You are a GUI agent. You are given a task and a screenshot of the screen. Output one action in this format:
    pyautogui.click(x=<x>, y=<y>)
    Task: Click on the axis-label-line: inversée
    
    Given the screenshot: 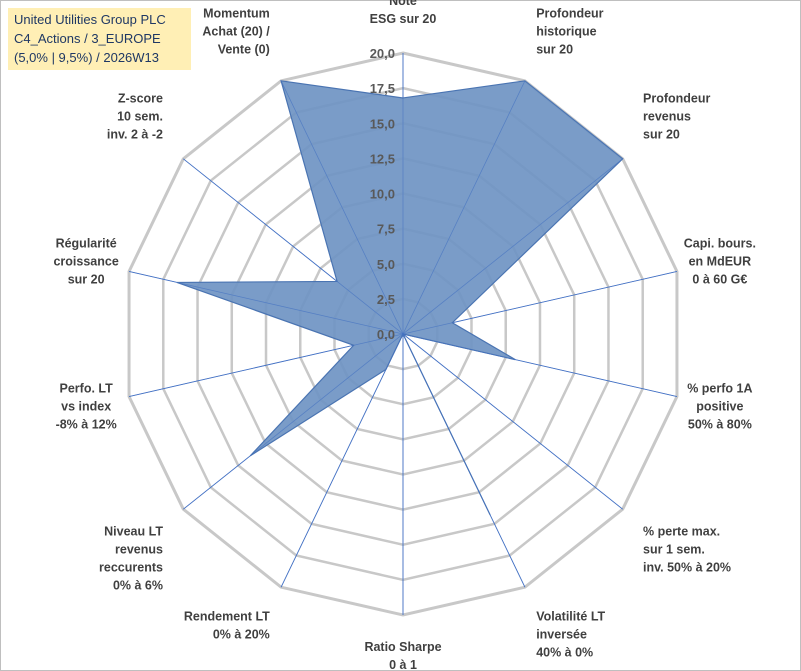 What is the action you would take?
    pyautogui.click(x=561, y=635)
    